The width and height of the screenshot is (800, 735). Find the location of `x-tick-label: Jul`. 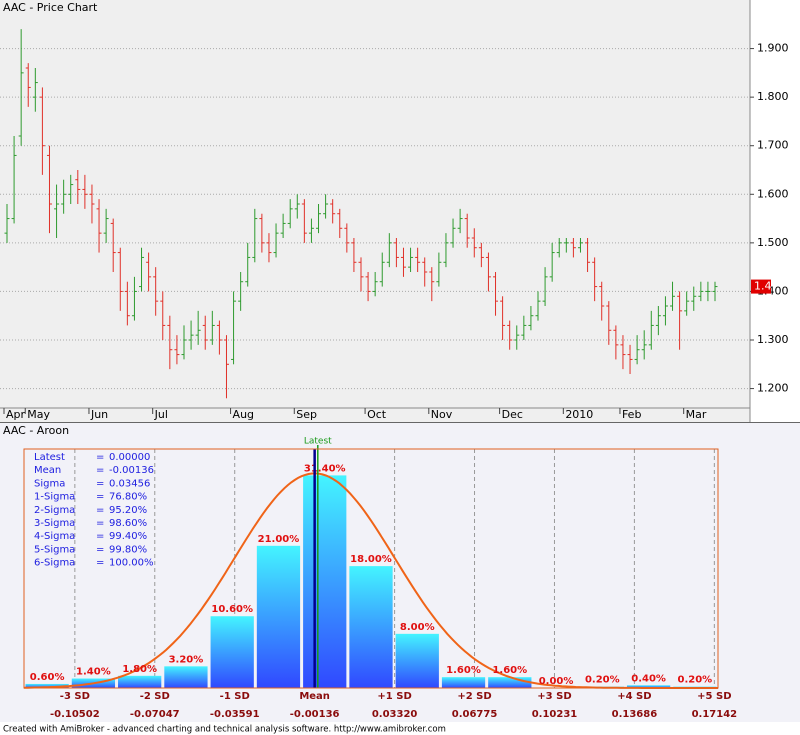

x-tick-label: Jul is located at coordinates (161, 414).